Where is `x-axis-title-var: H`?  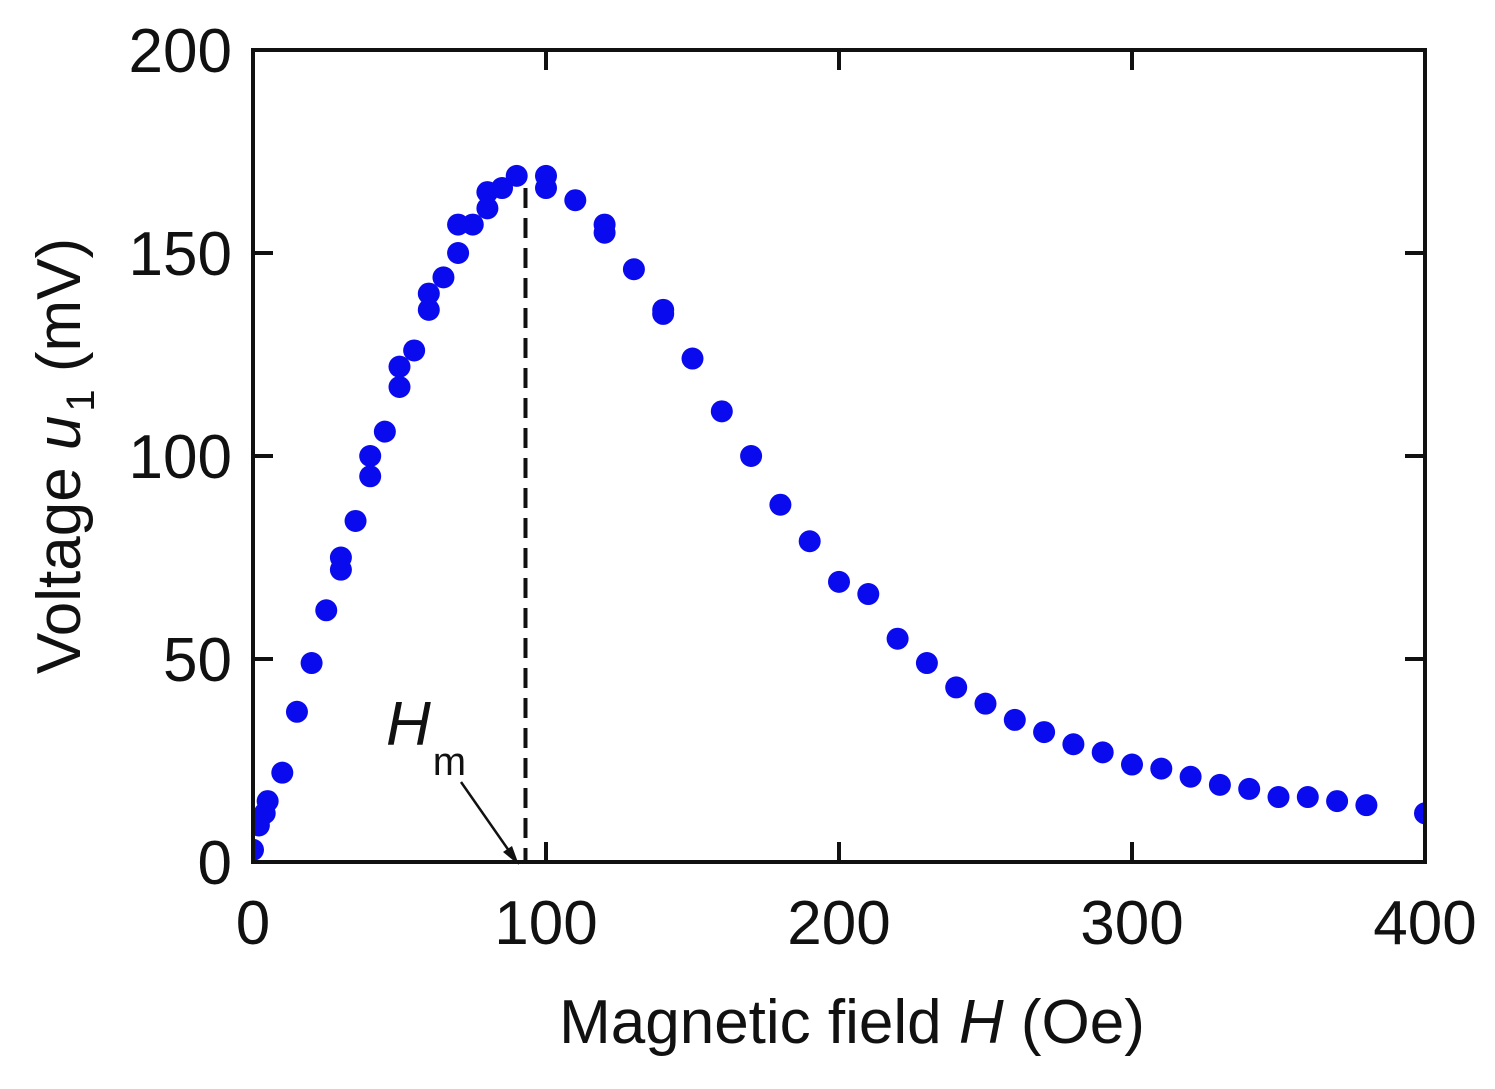
x-axis-title-var: H is located at coordinates (981, 1022).